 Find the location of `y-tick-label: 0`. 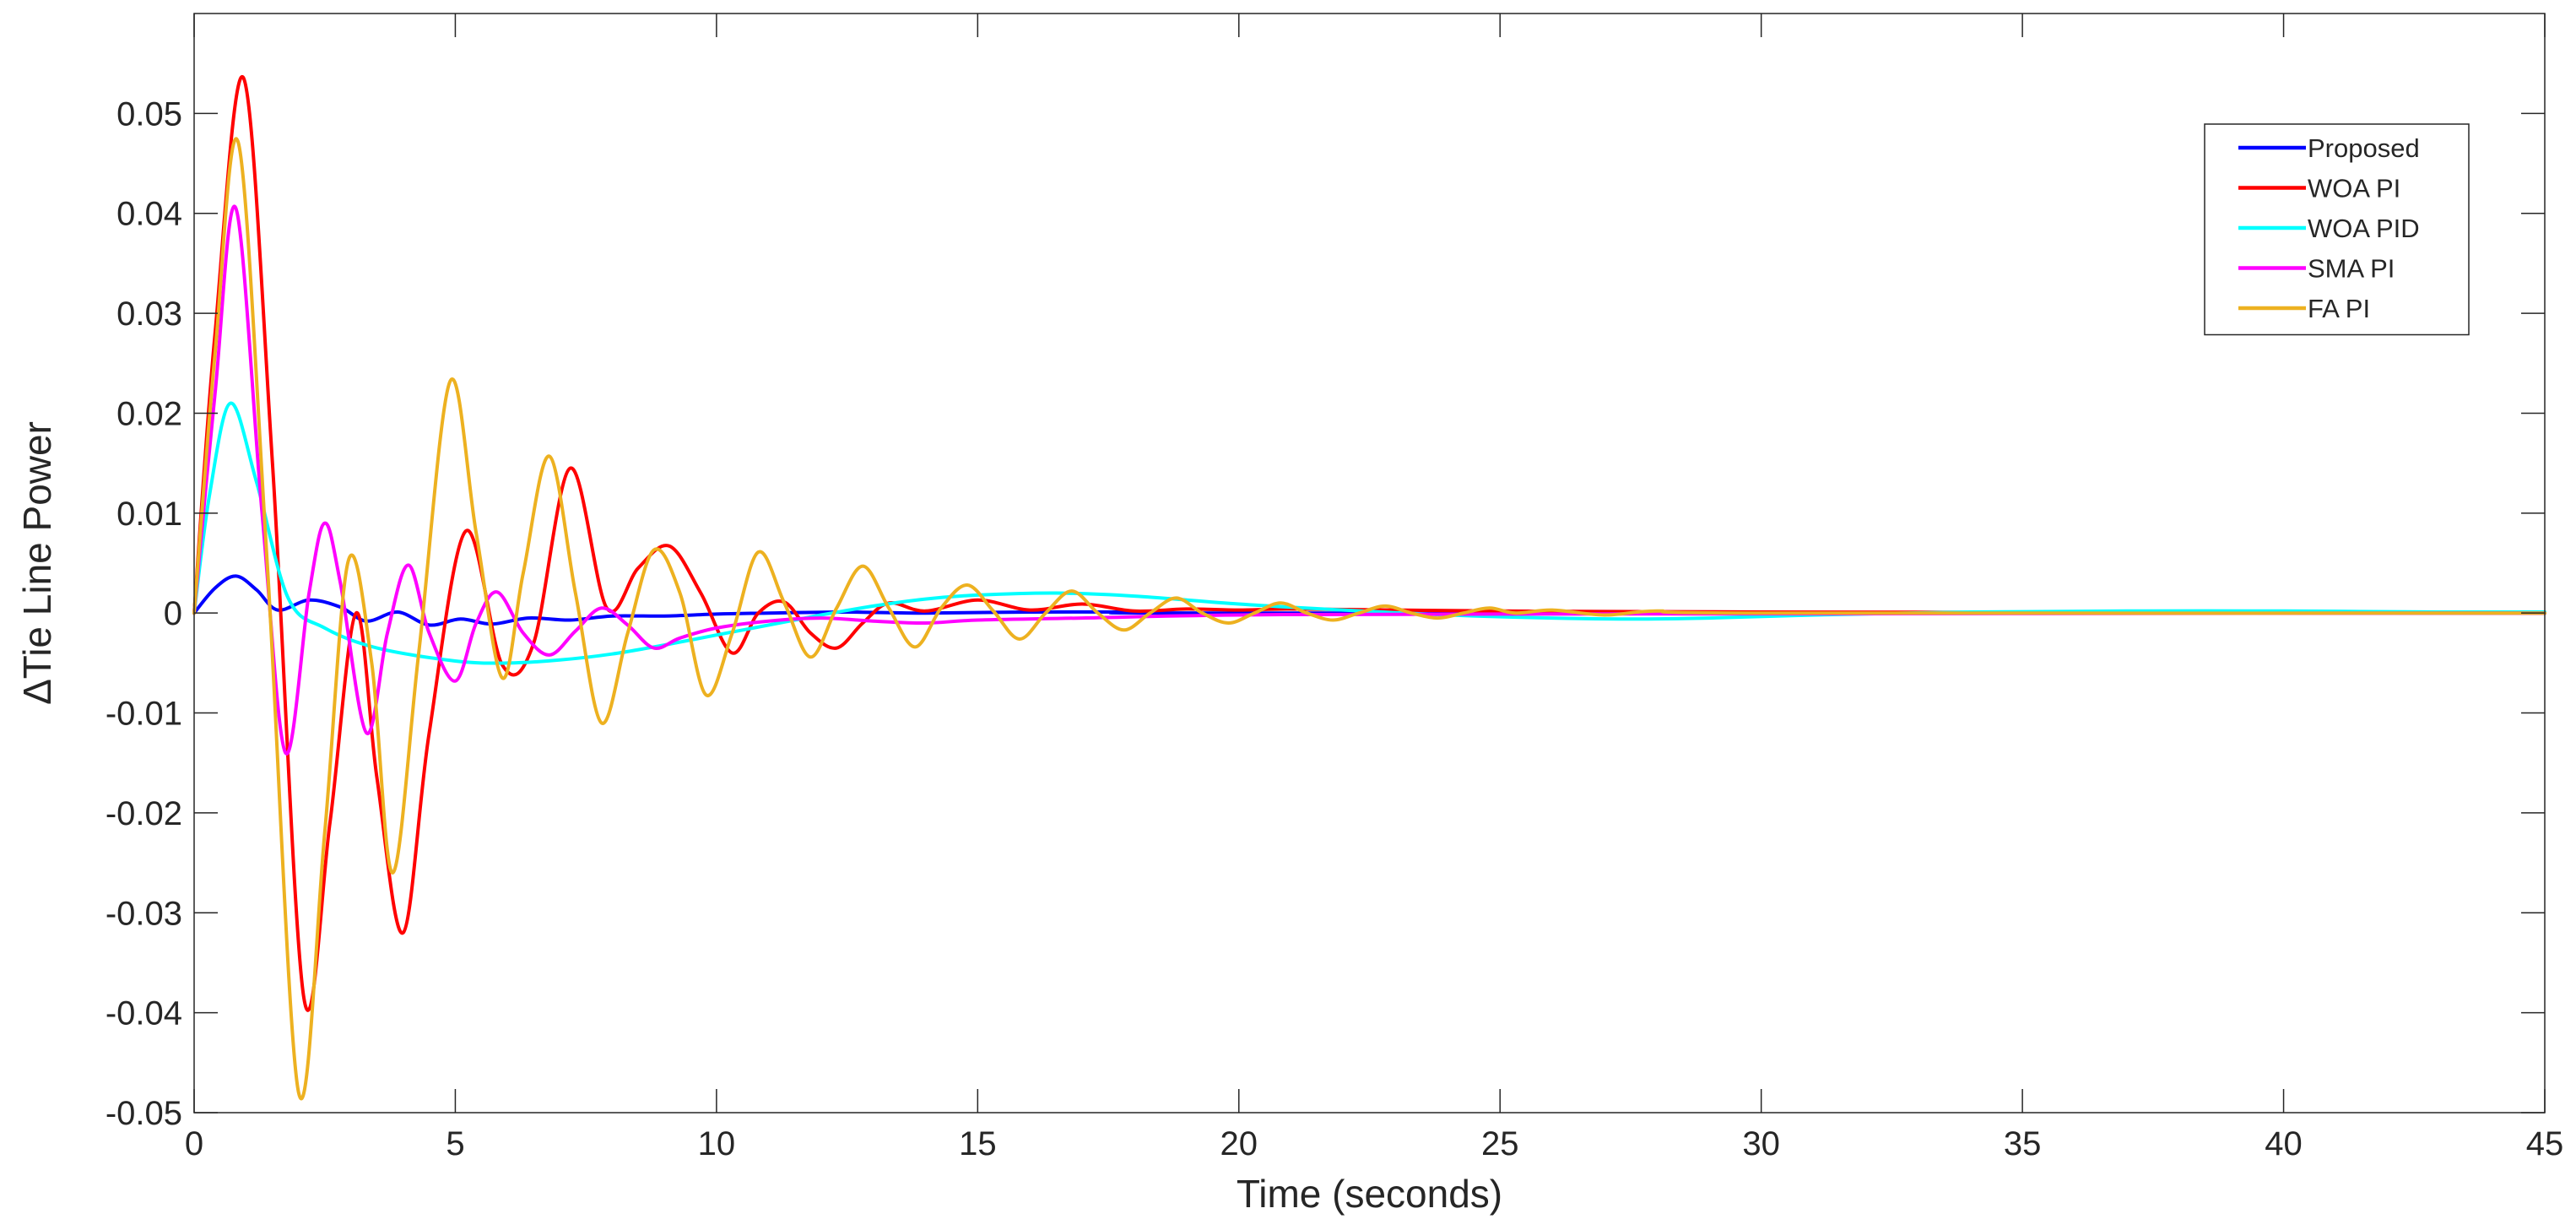

y-tick-label: 0 is located at coordinates (173, 613).